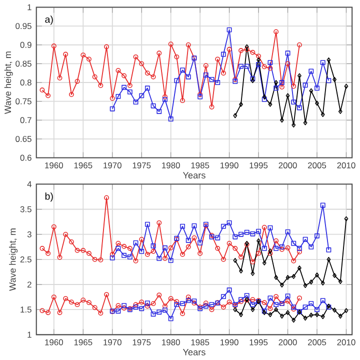 The width and height of the screenshot is (360, 360). What do you see at coordinates (287, 165) in the screenshot?
I see `x-tick-label: 2000` at bounding box center [287, 165].